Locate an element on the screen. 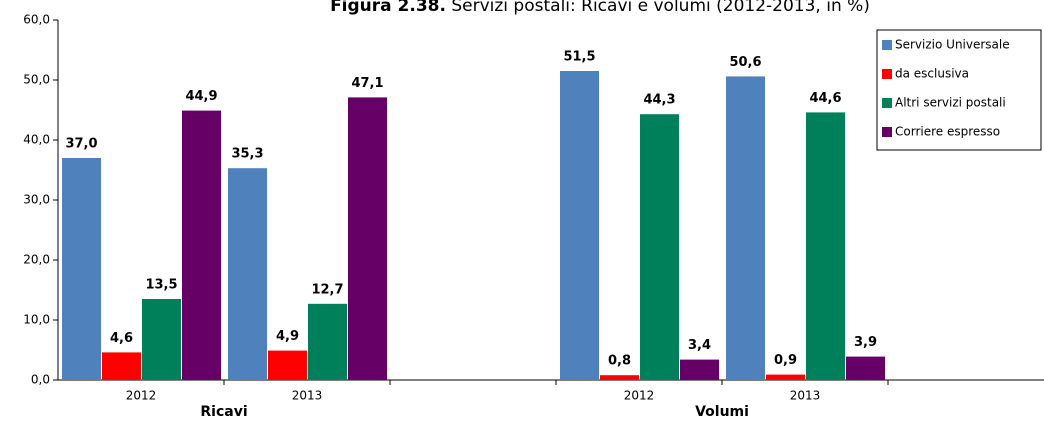 The image size is (1044, 422). value-label: 4,9 is located at coordinates (287, 336).